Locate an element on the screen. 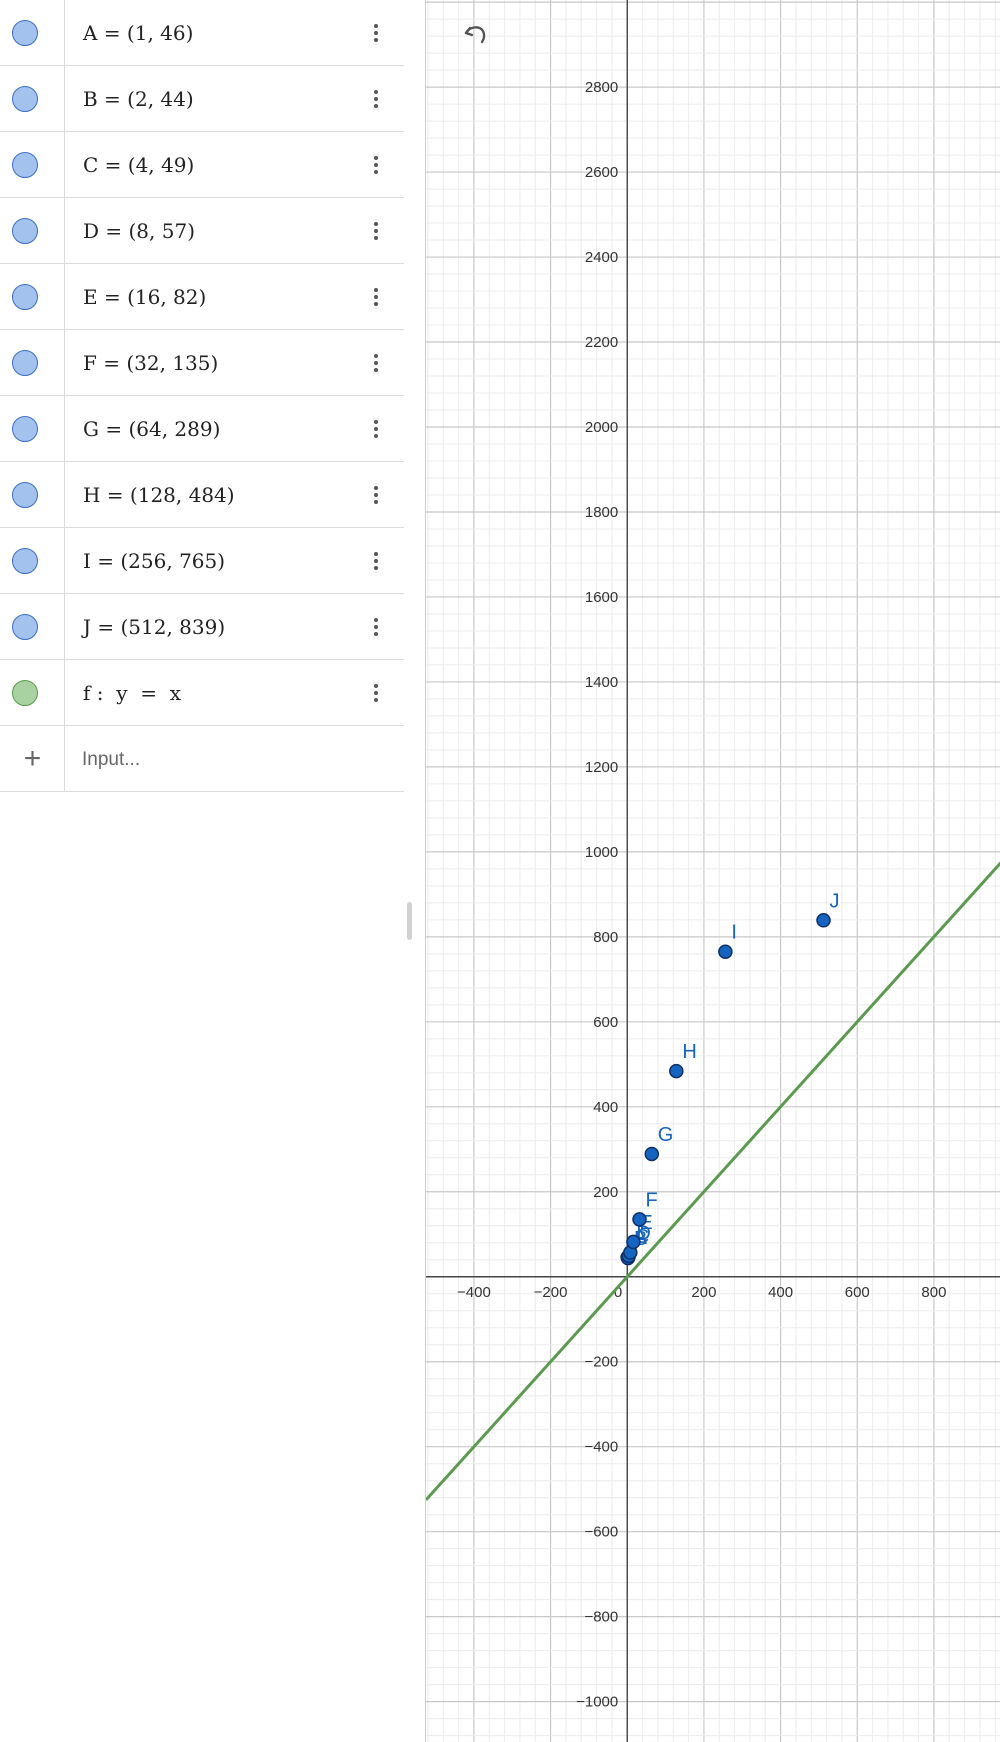 This screenshot has height=1742, width=1000. algebra-row-text: C = (4, 49) is located at coordinates (139, 164).